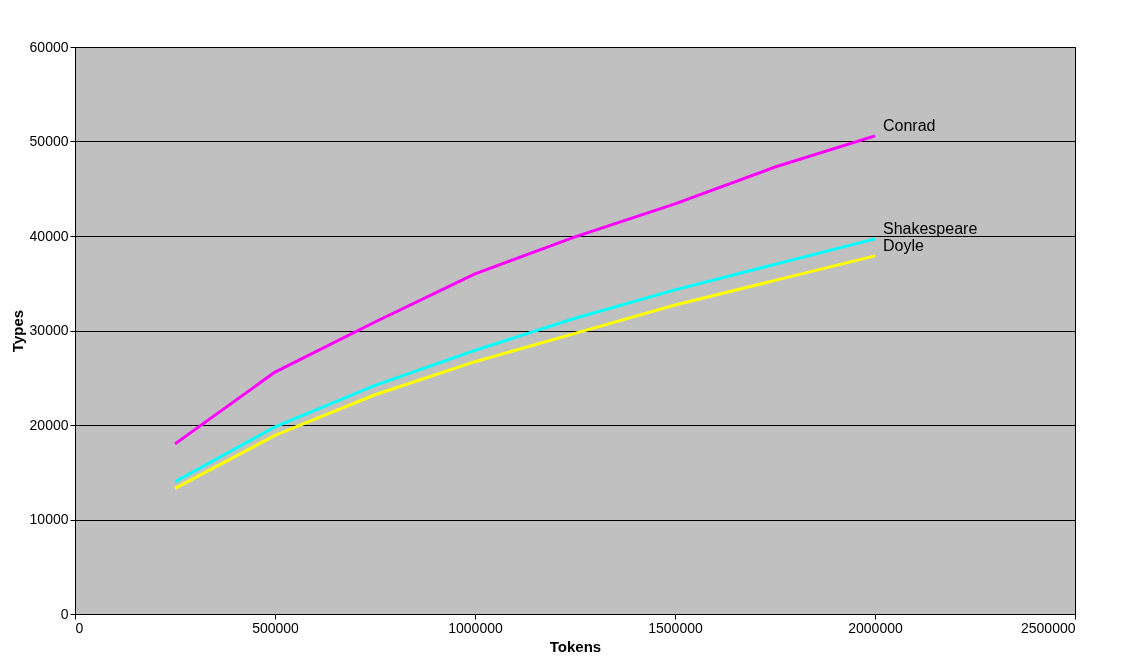  Describe the element at coordinates (475, 627) in the screenshot. I see `x-tick-label: 1000000` at that location.